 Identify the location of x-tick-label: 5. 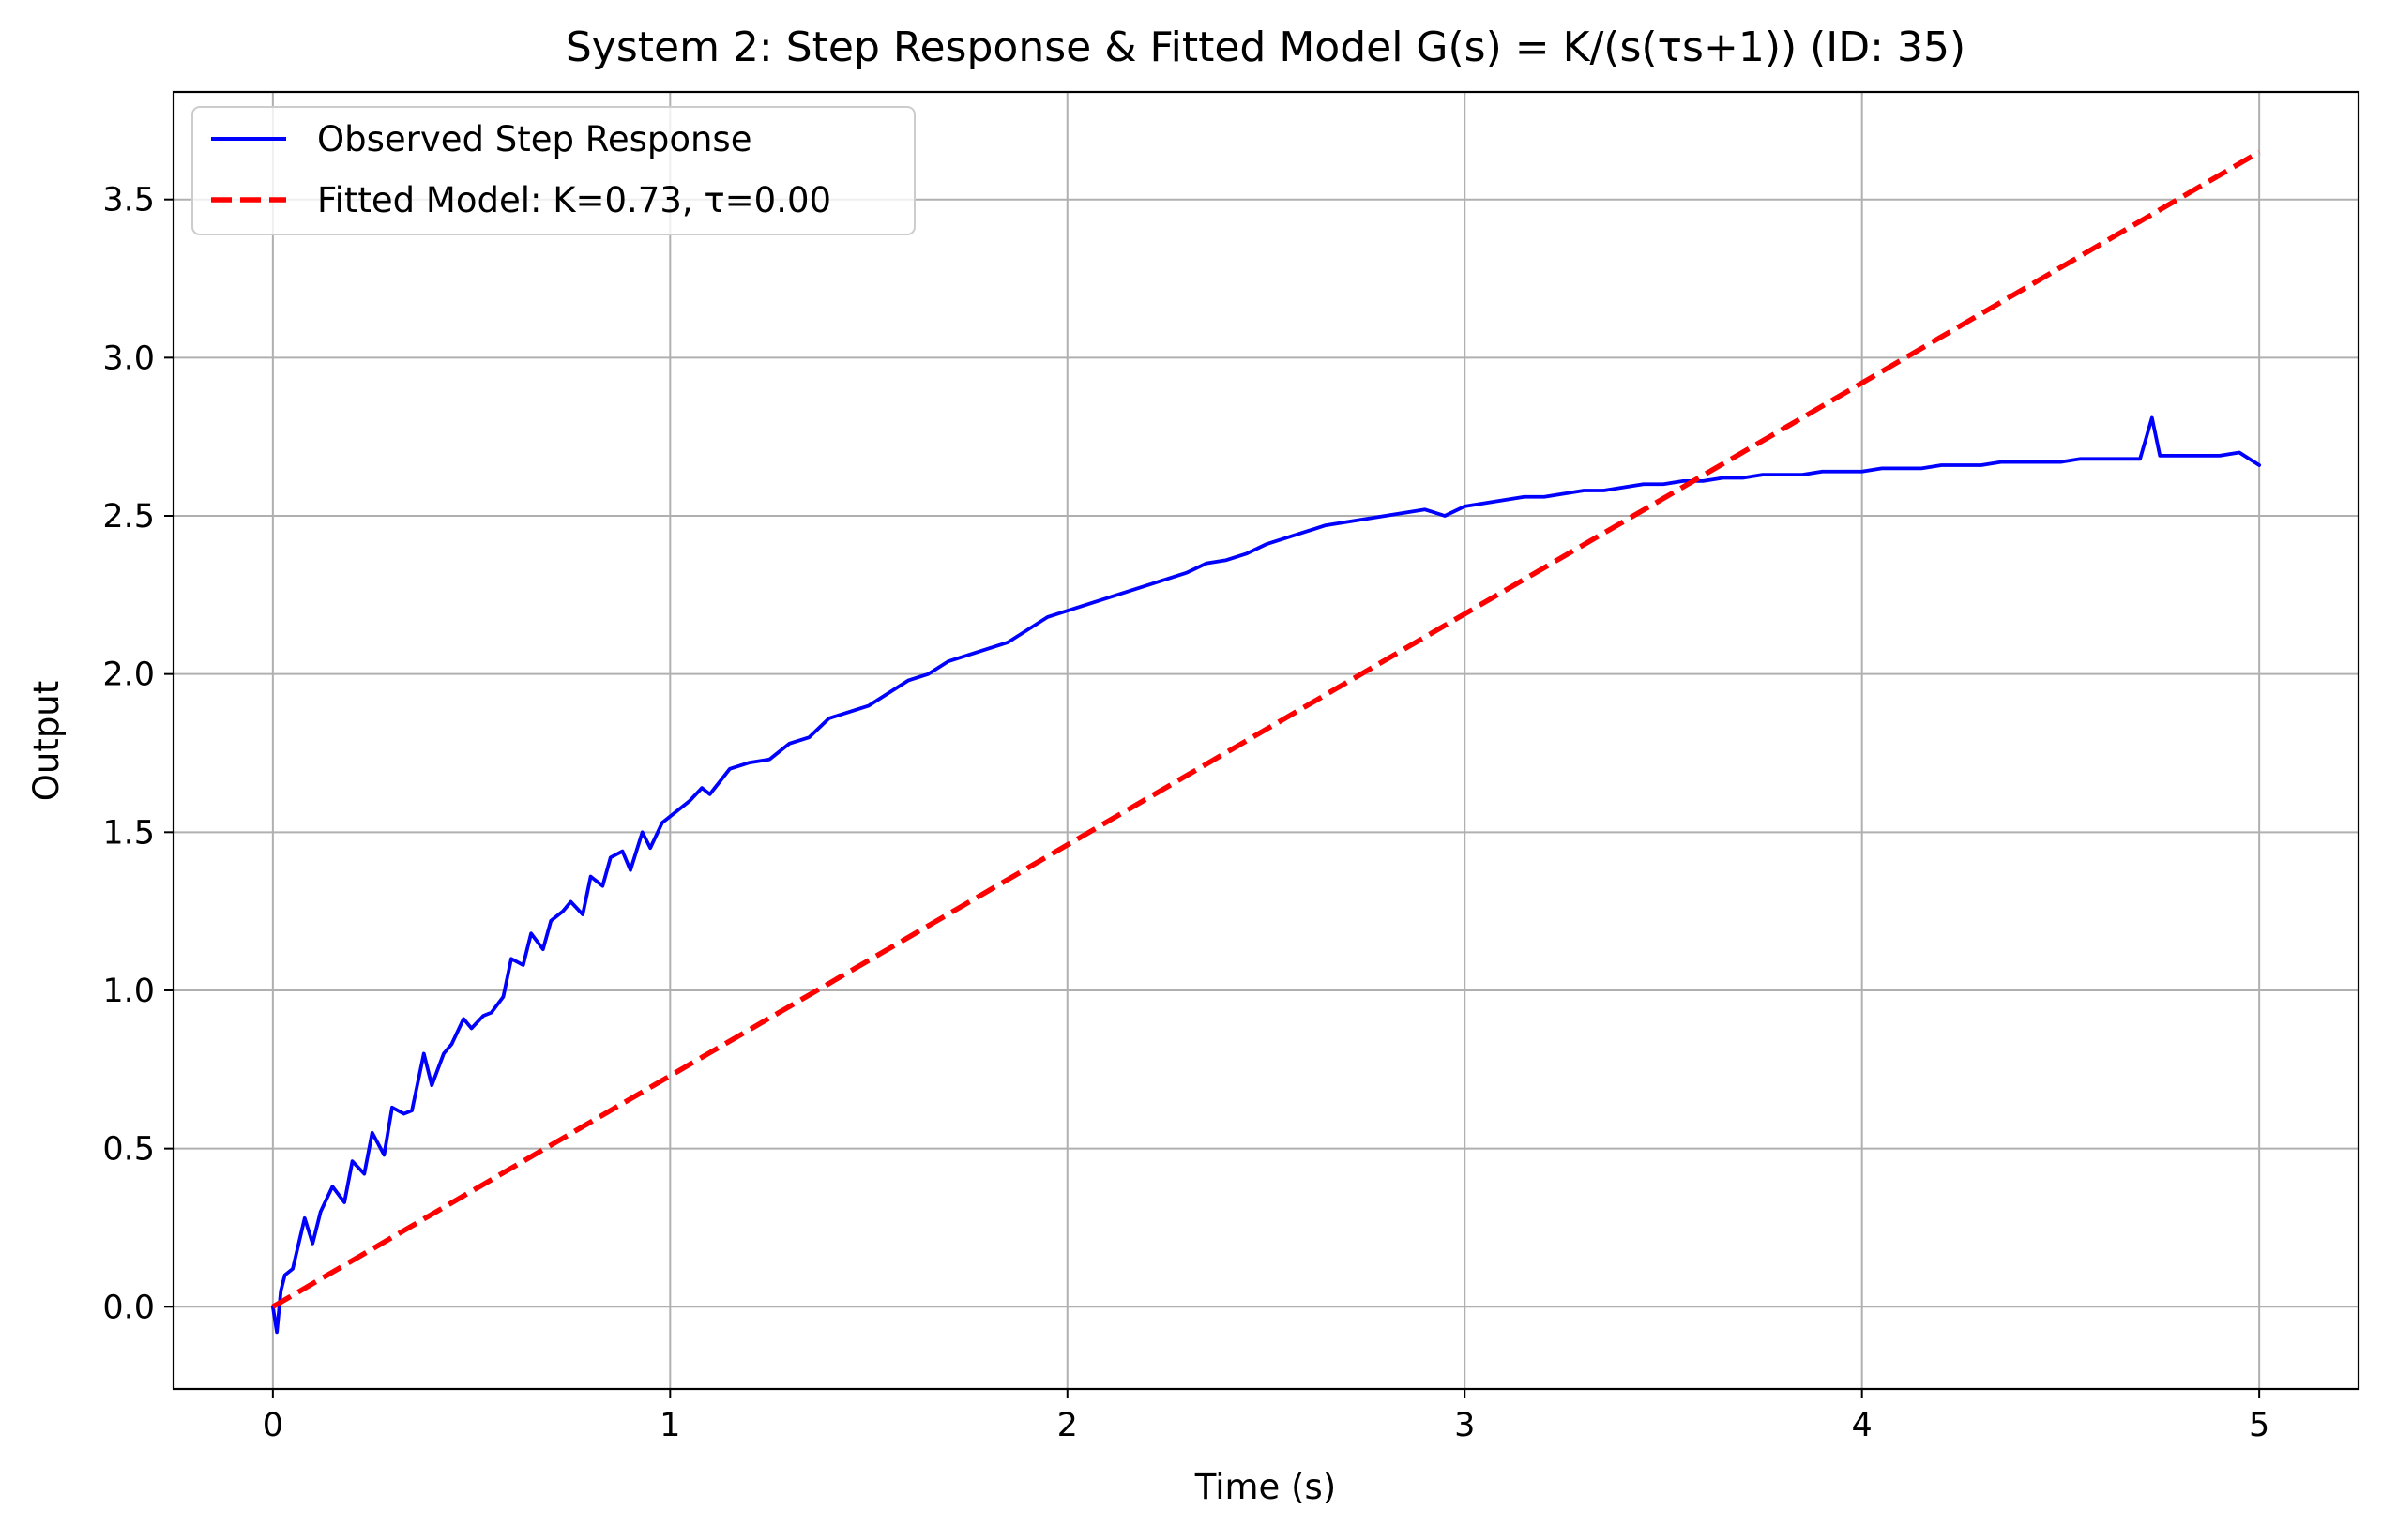
(2259, 1425).